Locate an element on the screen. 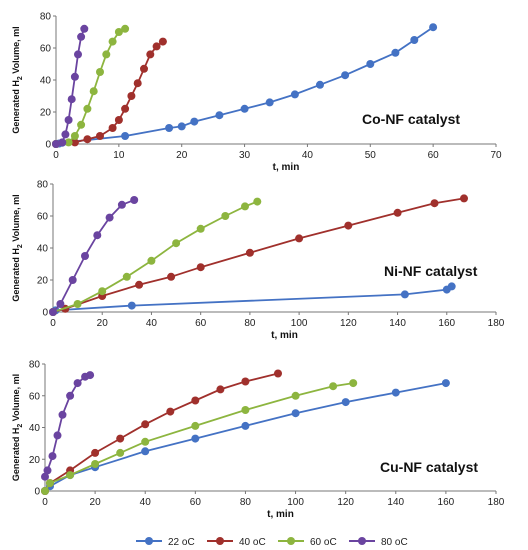  x-tick-label: 180 is located at coordinates (496, 502).